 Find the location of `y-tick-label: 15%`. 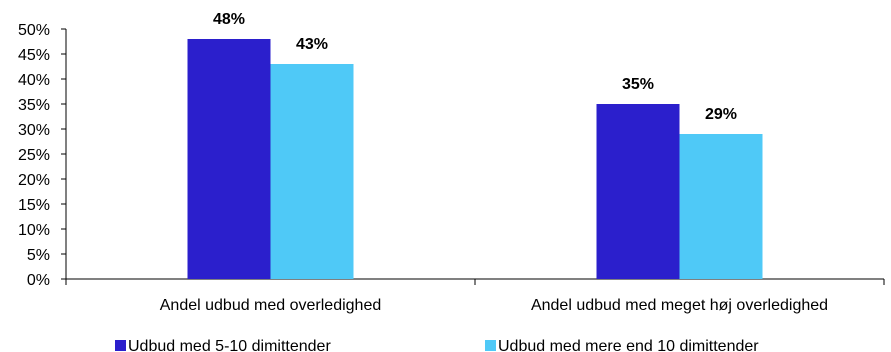

y-tick-label: 15% is located at coordinates (34, 205).